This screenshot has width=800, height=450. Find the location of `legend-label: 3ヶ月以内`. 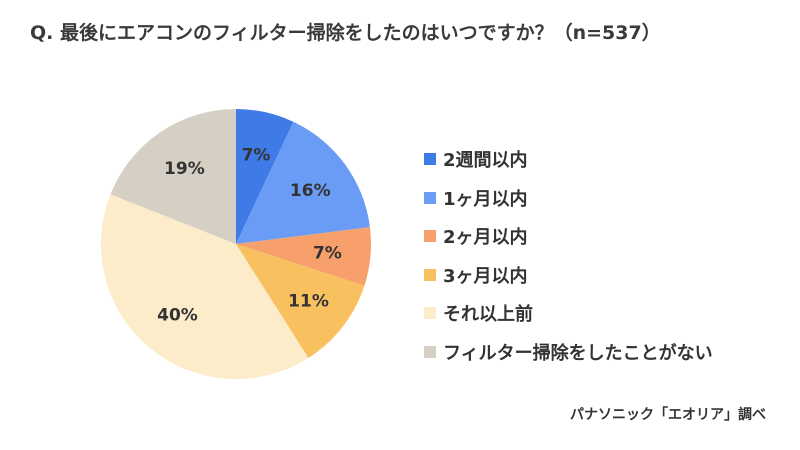

legend-label: 3ヶ月以内 is located at coordinates (485, 276).